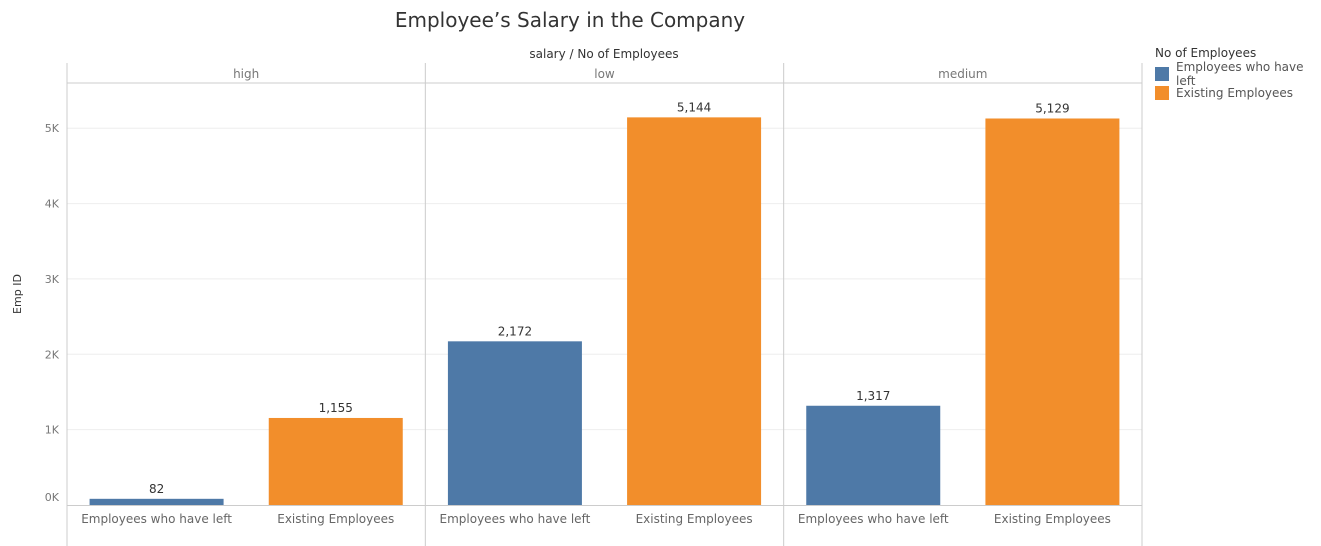 This screenshot has width=1321, height=546. What do you see at coordinates (52, 497) in the screenshot?
I see `y-tick-label-0: 0K` at bounding box center [52, 497].